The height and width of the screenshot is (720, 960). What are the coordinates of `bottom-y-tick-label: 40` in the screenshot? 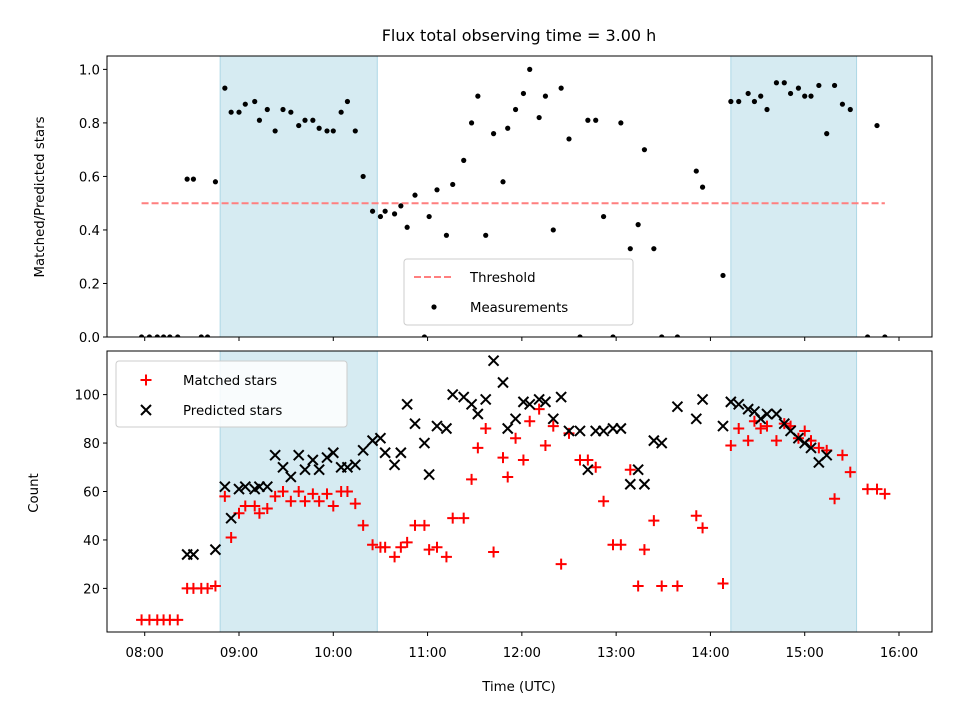 It's located at (91, 541).